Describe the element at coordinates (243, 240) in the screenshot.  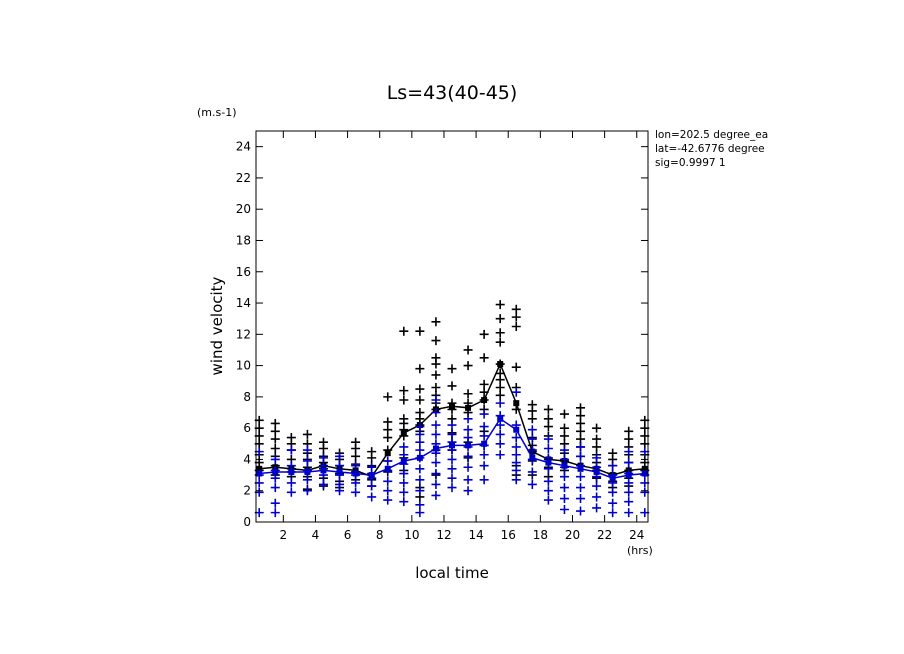
I see `y-tick-label: 18` at that location.